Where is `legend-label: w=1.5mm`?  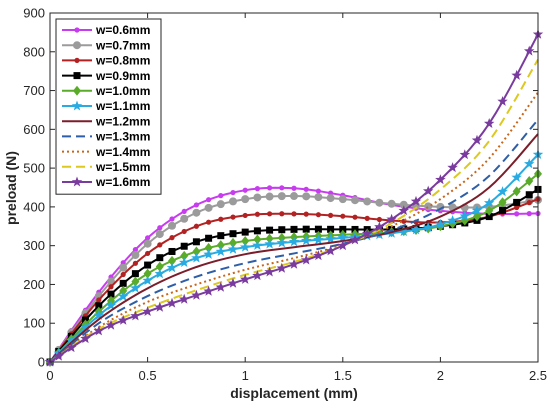 legend-label: w=1.5mm is located at coordinates (122, 167).